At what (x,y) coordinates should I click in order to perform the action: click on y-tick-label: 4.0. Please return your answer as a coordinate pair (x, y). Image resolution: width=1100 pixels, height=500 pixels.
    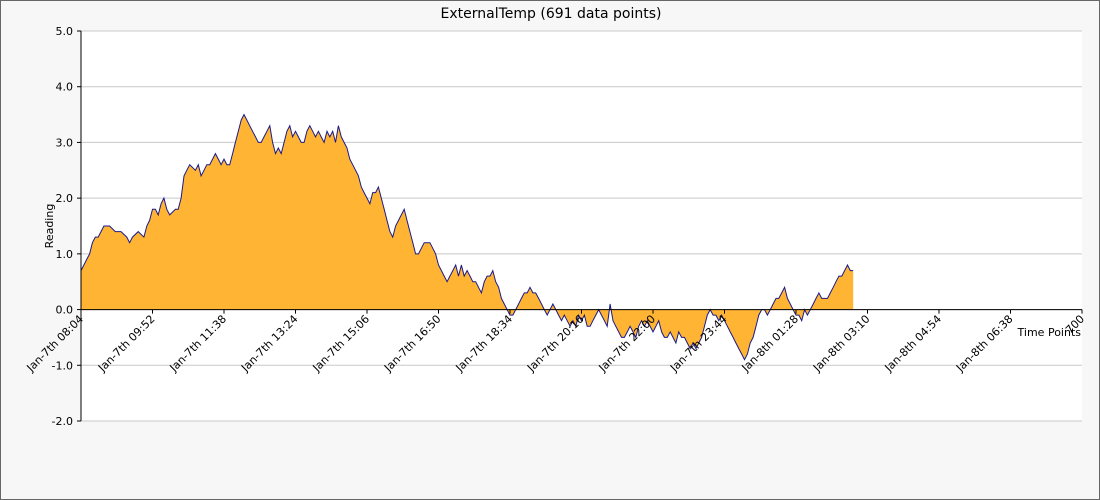
    Looking at the image, I should click on (65, 87).